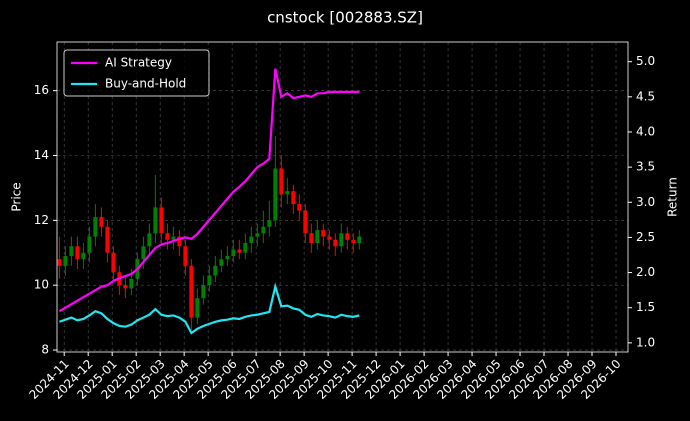 The width and height of the screenshot is (690, 421). Describe the element at coordinates (645, 342) in the screenshot. I see `y2-tick-label: 1.0` at that location.